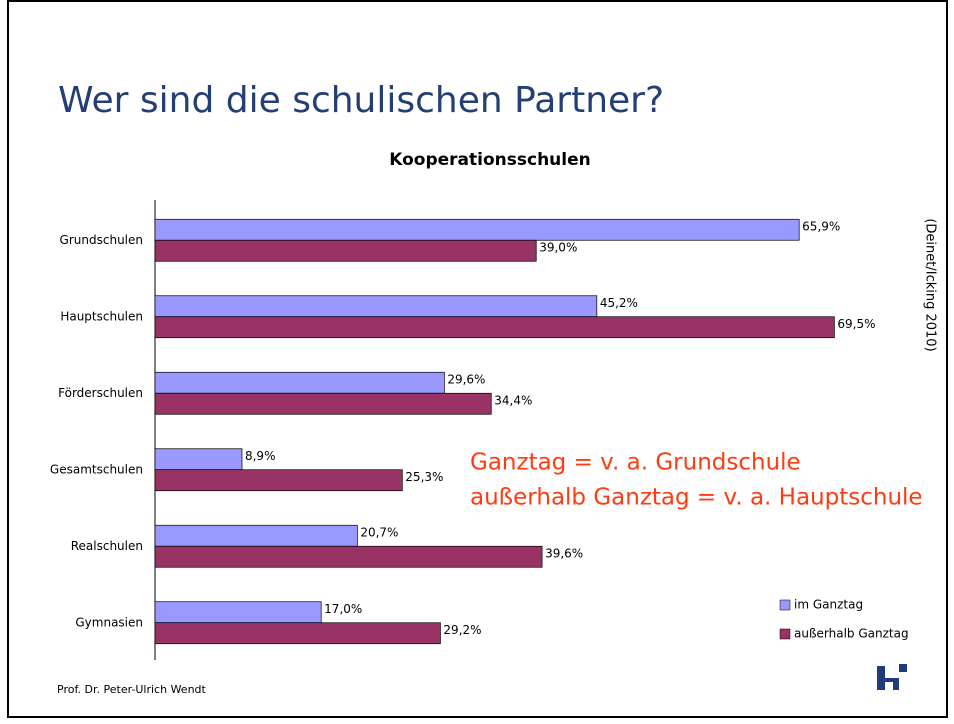 The height and width of the screenshot is (724, 954). Describe the element at coordinates (856, 324) in the screenshot. I see `data-label: 69,5%` at that location.